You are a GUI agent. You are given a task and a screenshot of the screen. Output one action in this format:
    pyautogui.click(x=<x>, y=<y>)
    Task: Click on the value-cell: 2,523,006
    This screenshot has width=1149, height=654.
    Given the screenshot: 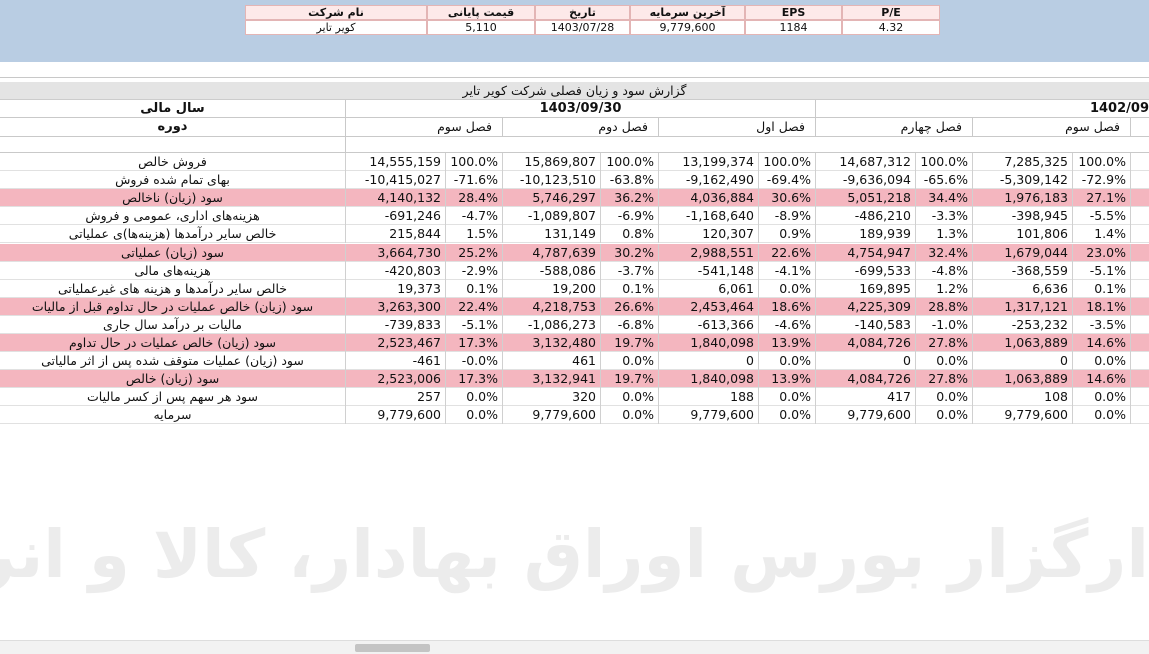 What is the action you would take?
    pyautogui.click(x=395, y=379)
    